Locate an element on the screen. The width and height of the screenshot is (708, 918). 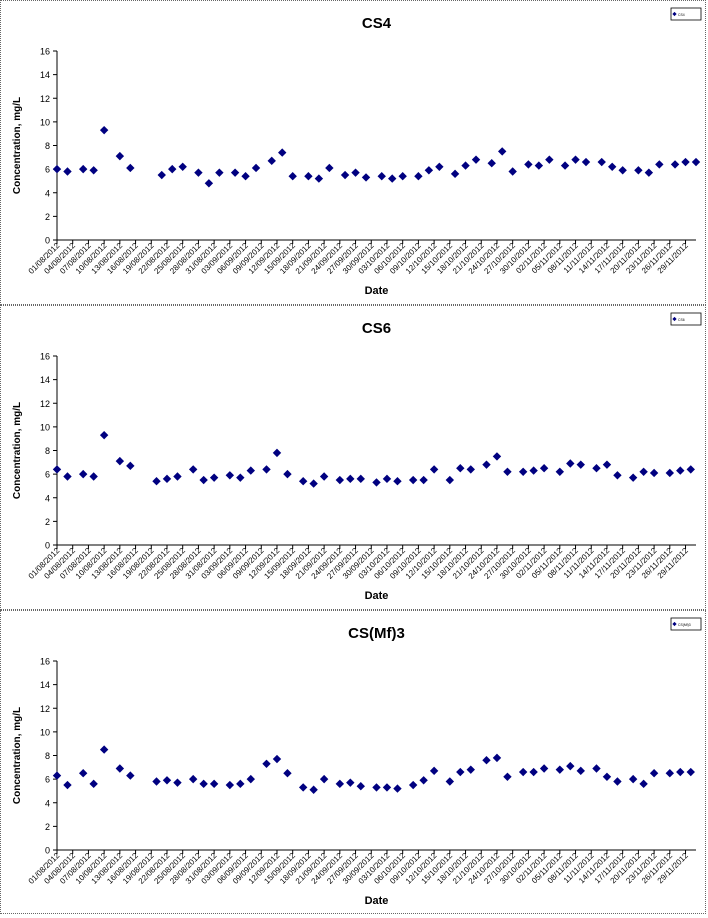
legend-box is located at coordinates (686, 14).